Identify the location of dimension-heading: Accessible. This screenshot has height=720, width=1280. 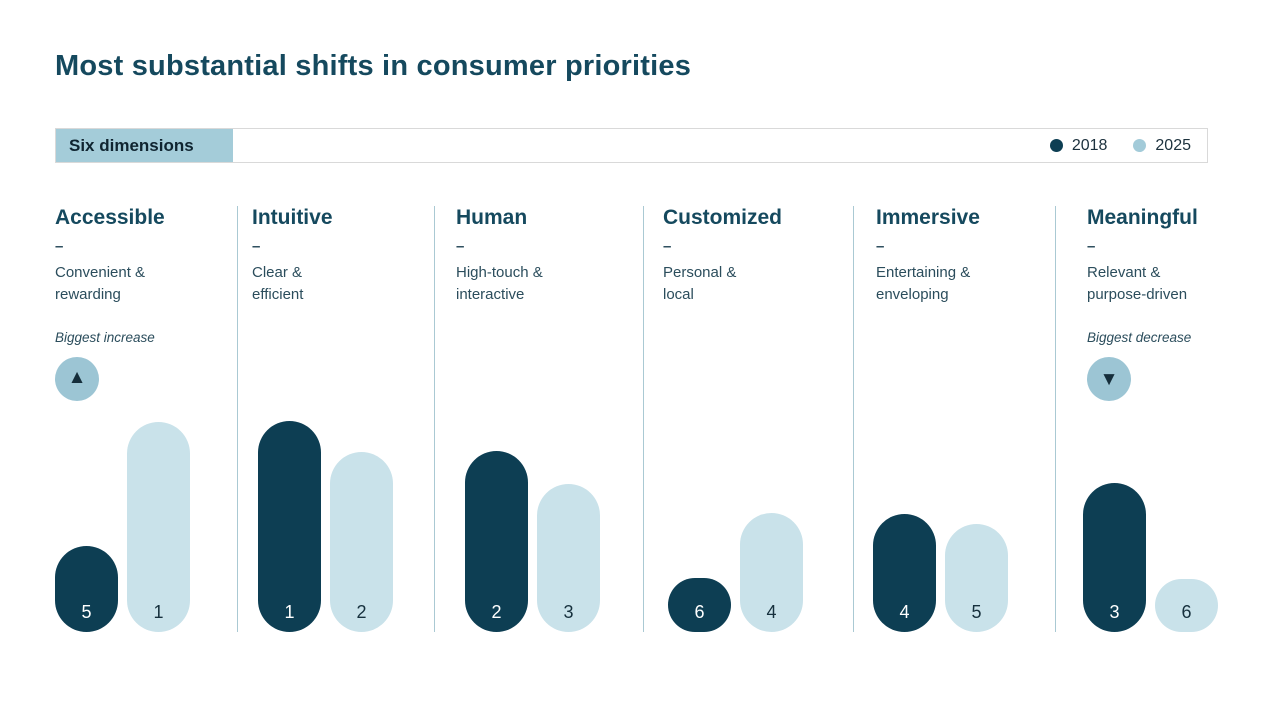
(110, 217).